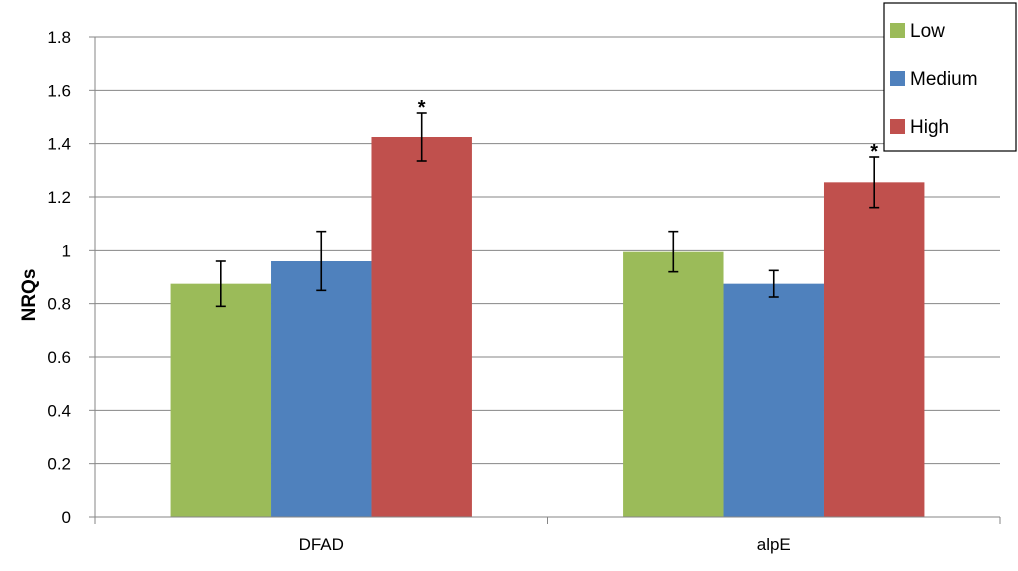  I want to click on annotations: **, so click(648, 130).